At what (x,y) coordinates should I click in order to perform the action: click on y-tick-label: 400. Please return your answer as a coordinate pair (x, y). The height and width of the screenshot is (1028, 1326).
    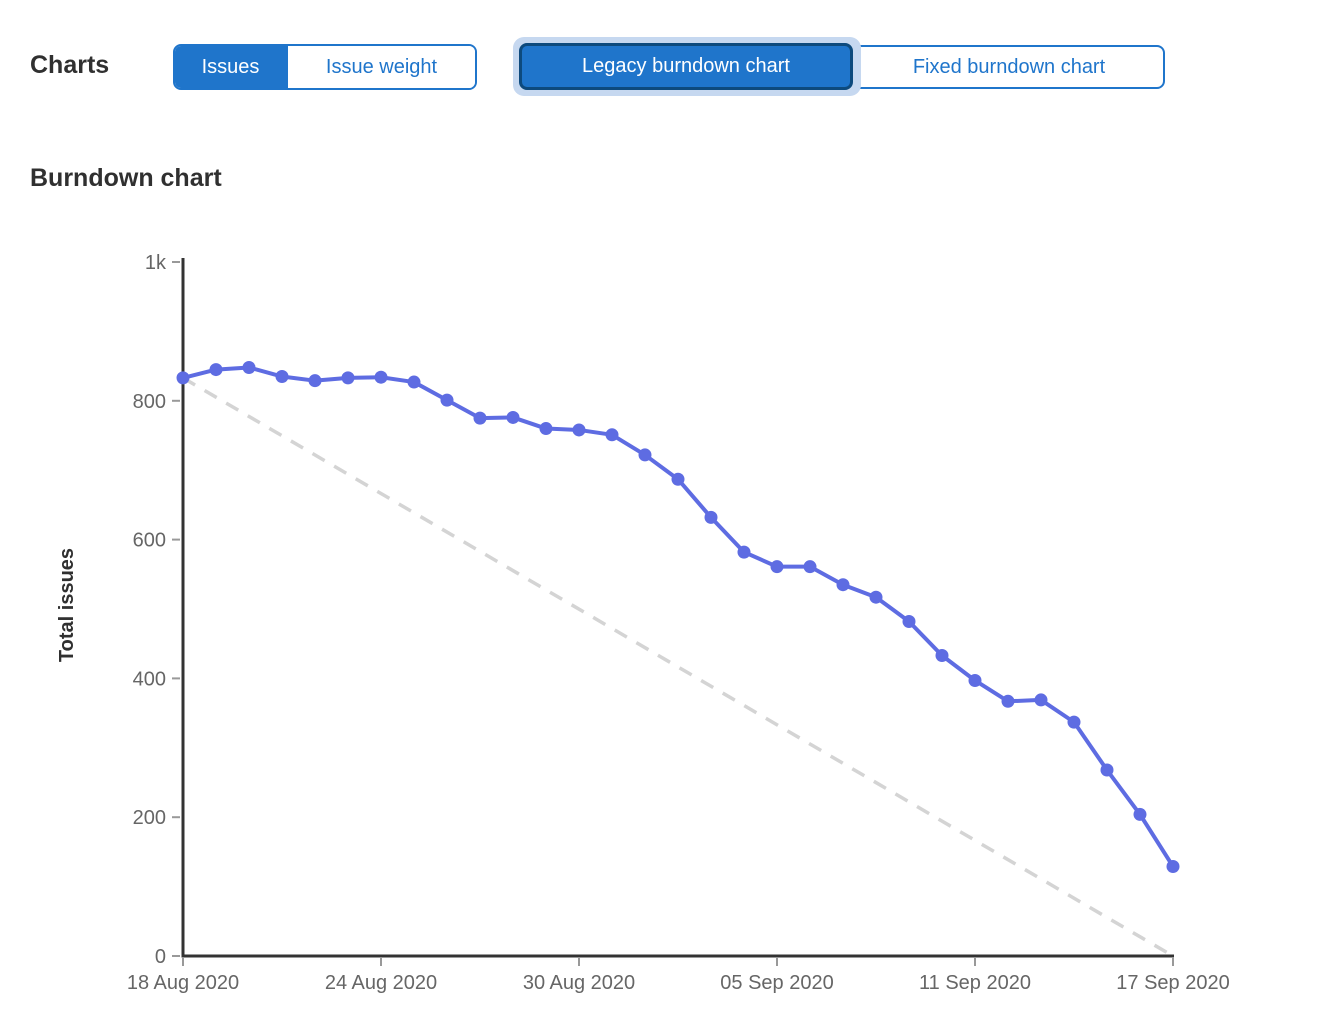
    Looking at the image, I should click on (149, 679).